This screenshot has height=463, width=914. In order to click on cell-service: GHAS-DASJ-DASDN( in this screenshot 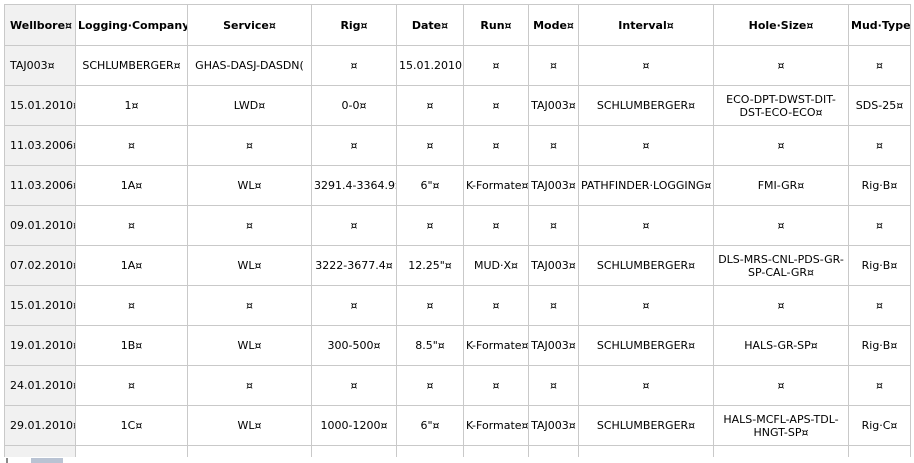, I will do `click(249, 65)`.